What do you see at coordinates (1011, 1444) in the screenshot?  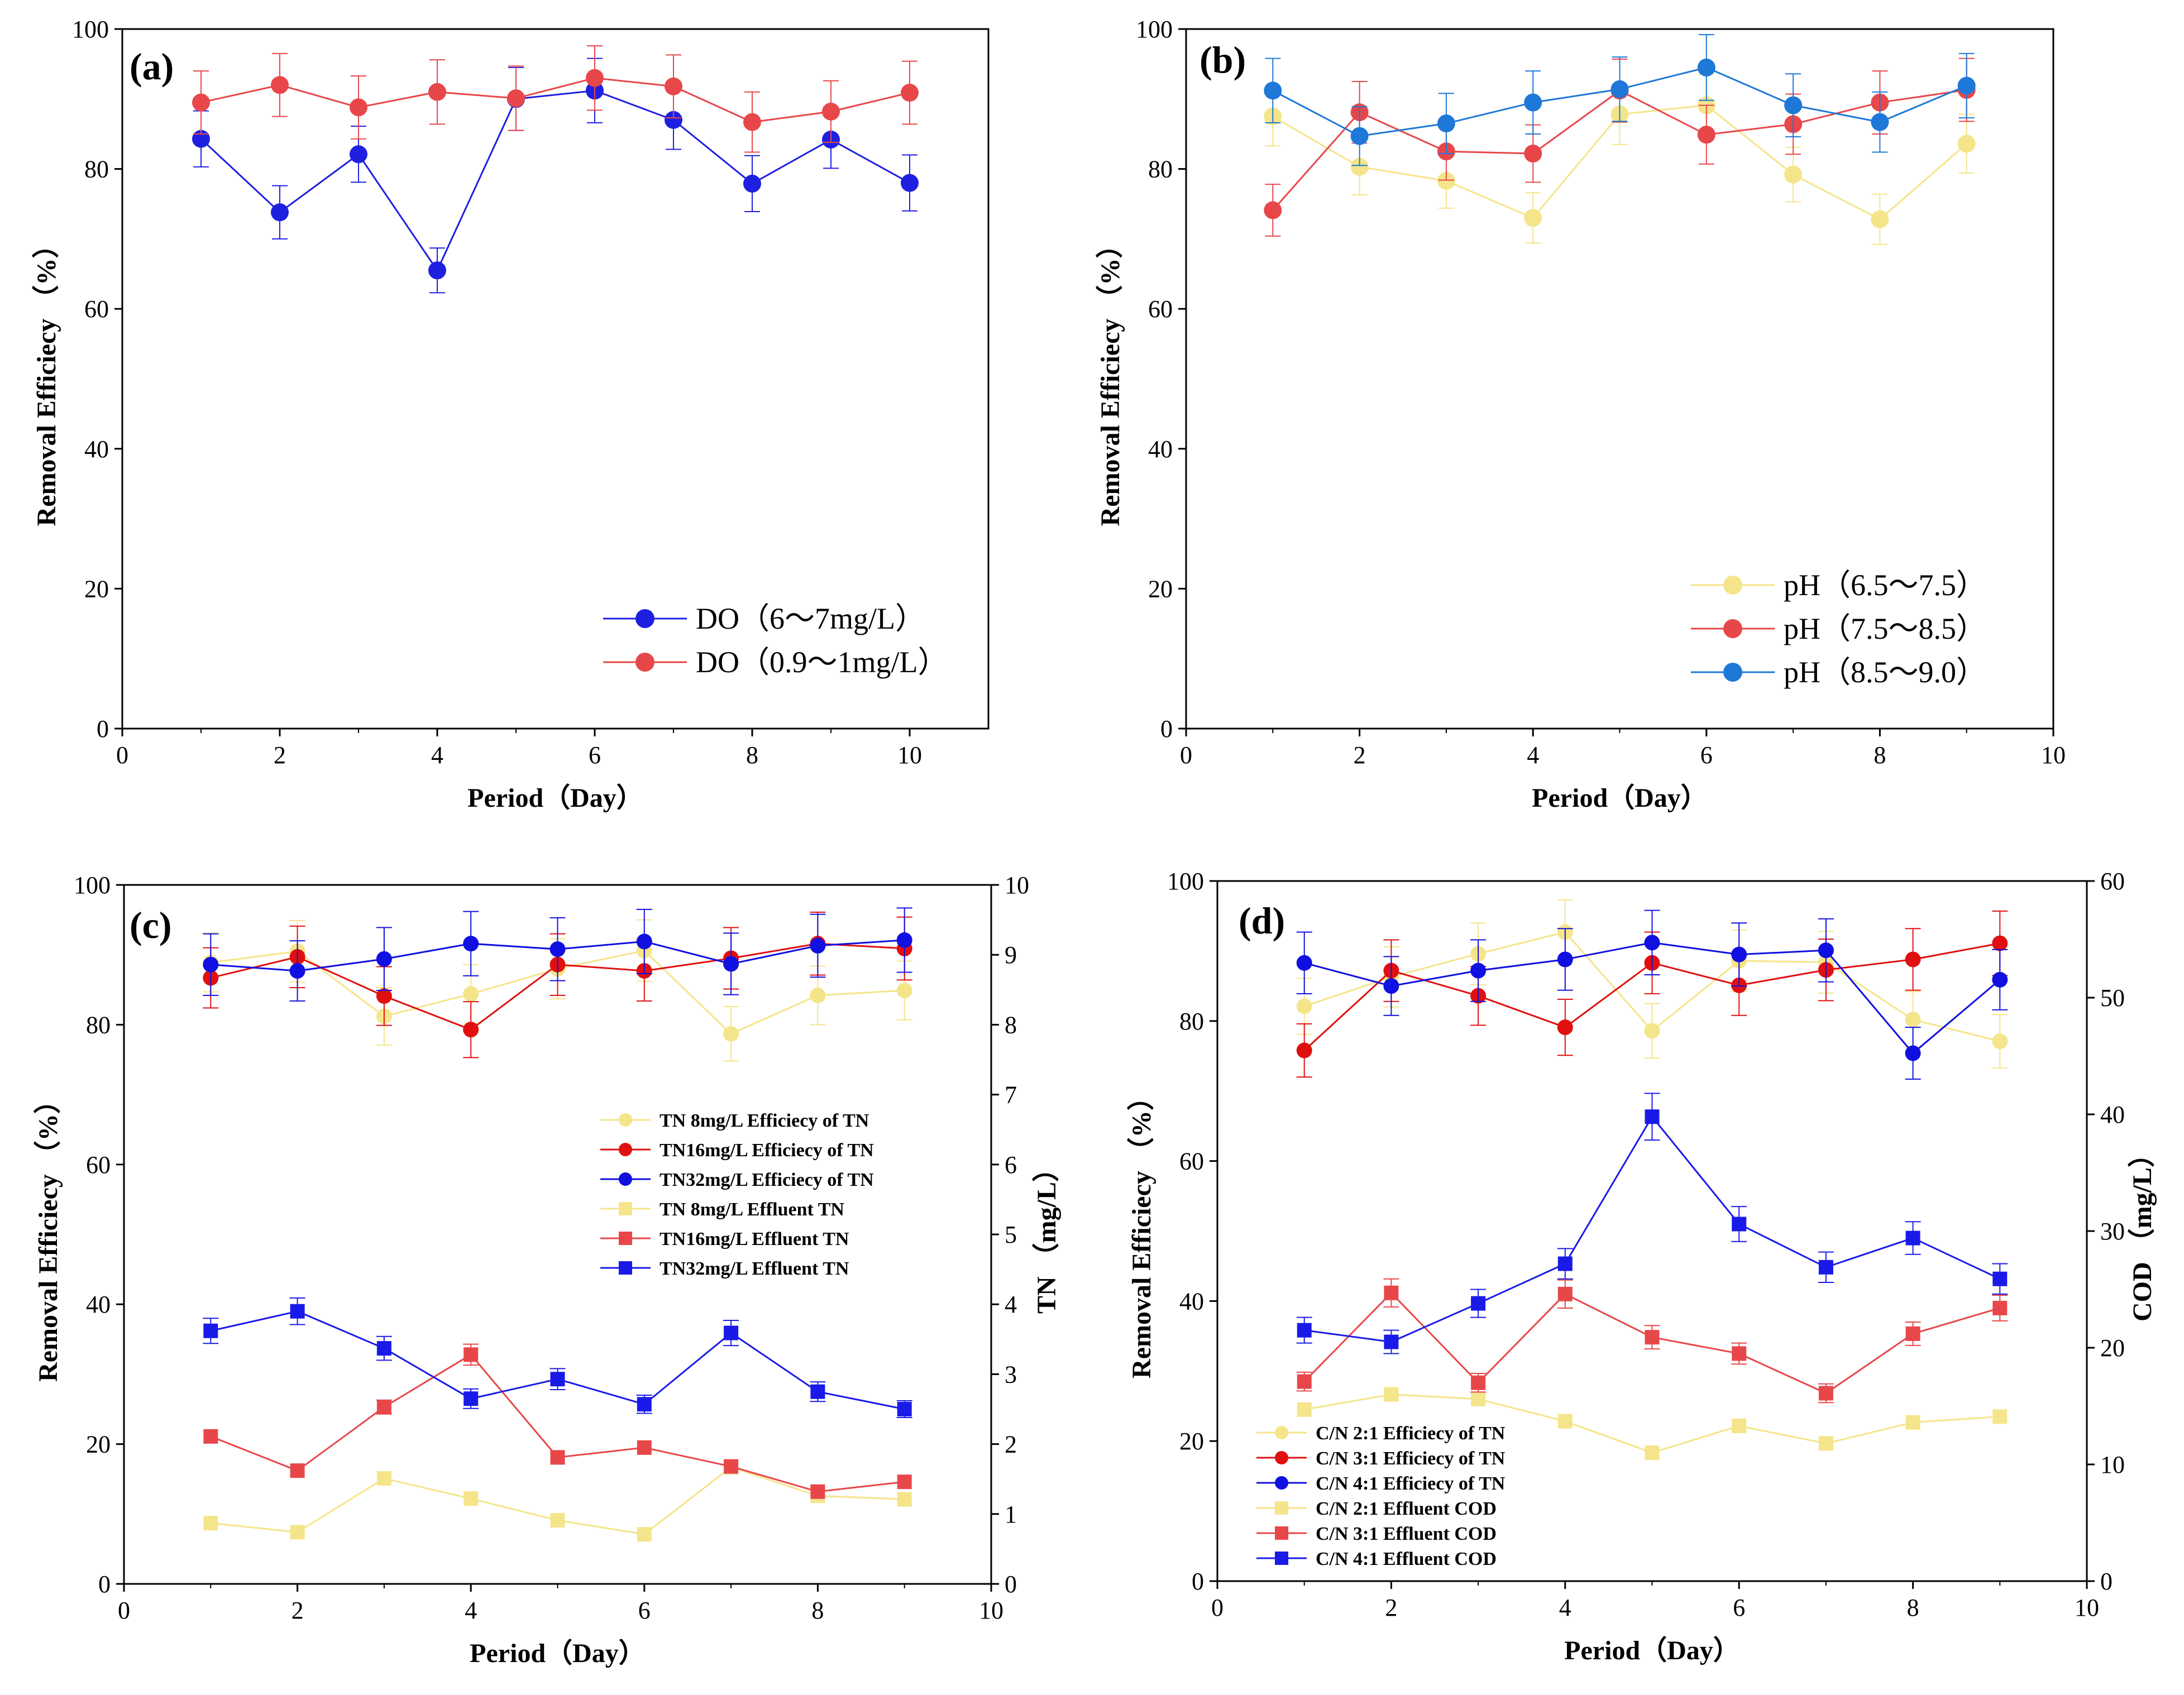 I see `y-right-tick-label: 2` at bounding box center [1011, 1444].